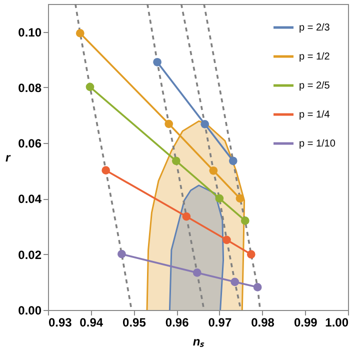 This screenshot has height=349, width=361. What do you see at coordinates (306, 323) in the screenshot?
I see `x-tick-label: 0.99` at bounding box center [306, 323].